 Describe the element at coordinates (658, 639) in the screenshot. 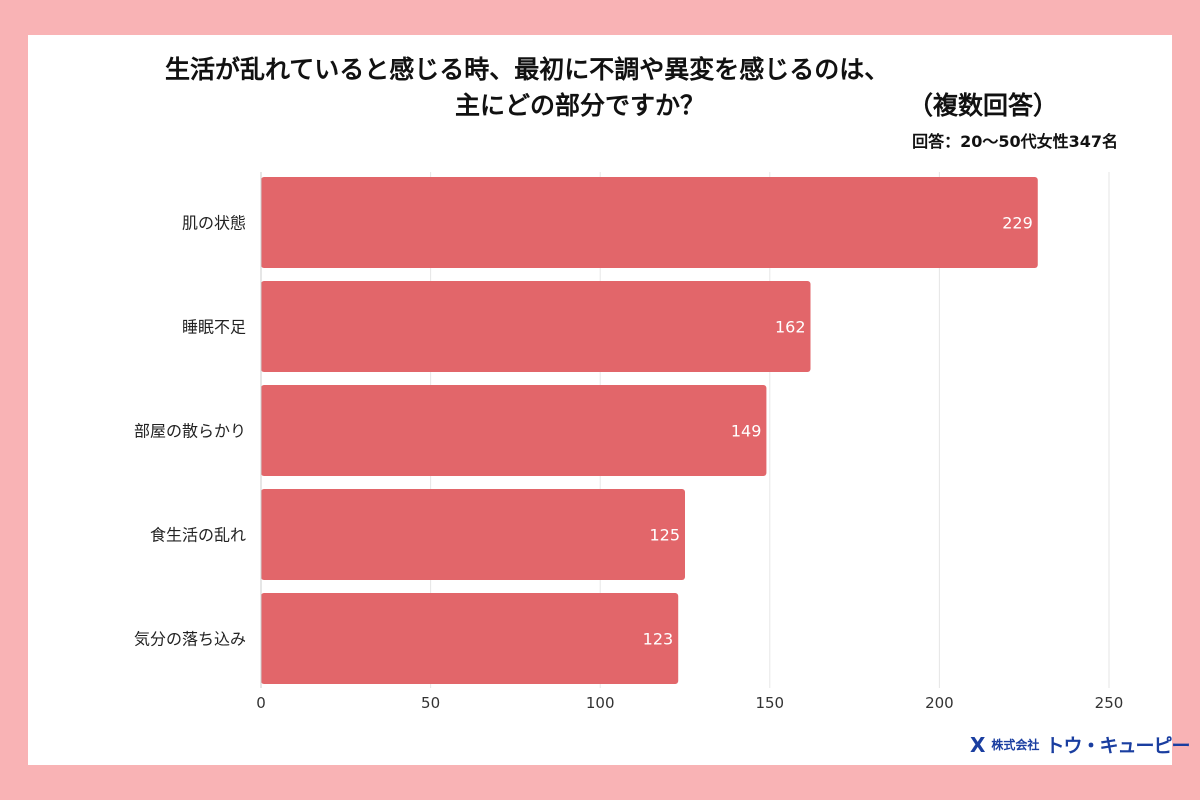

I see `bar-value-label: 123` at that location.